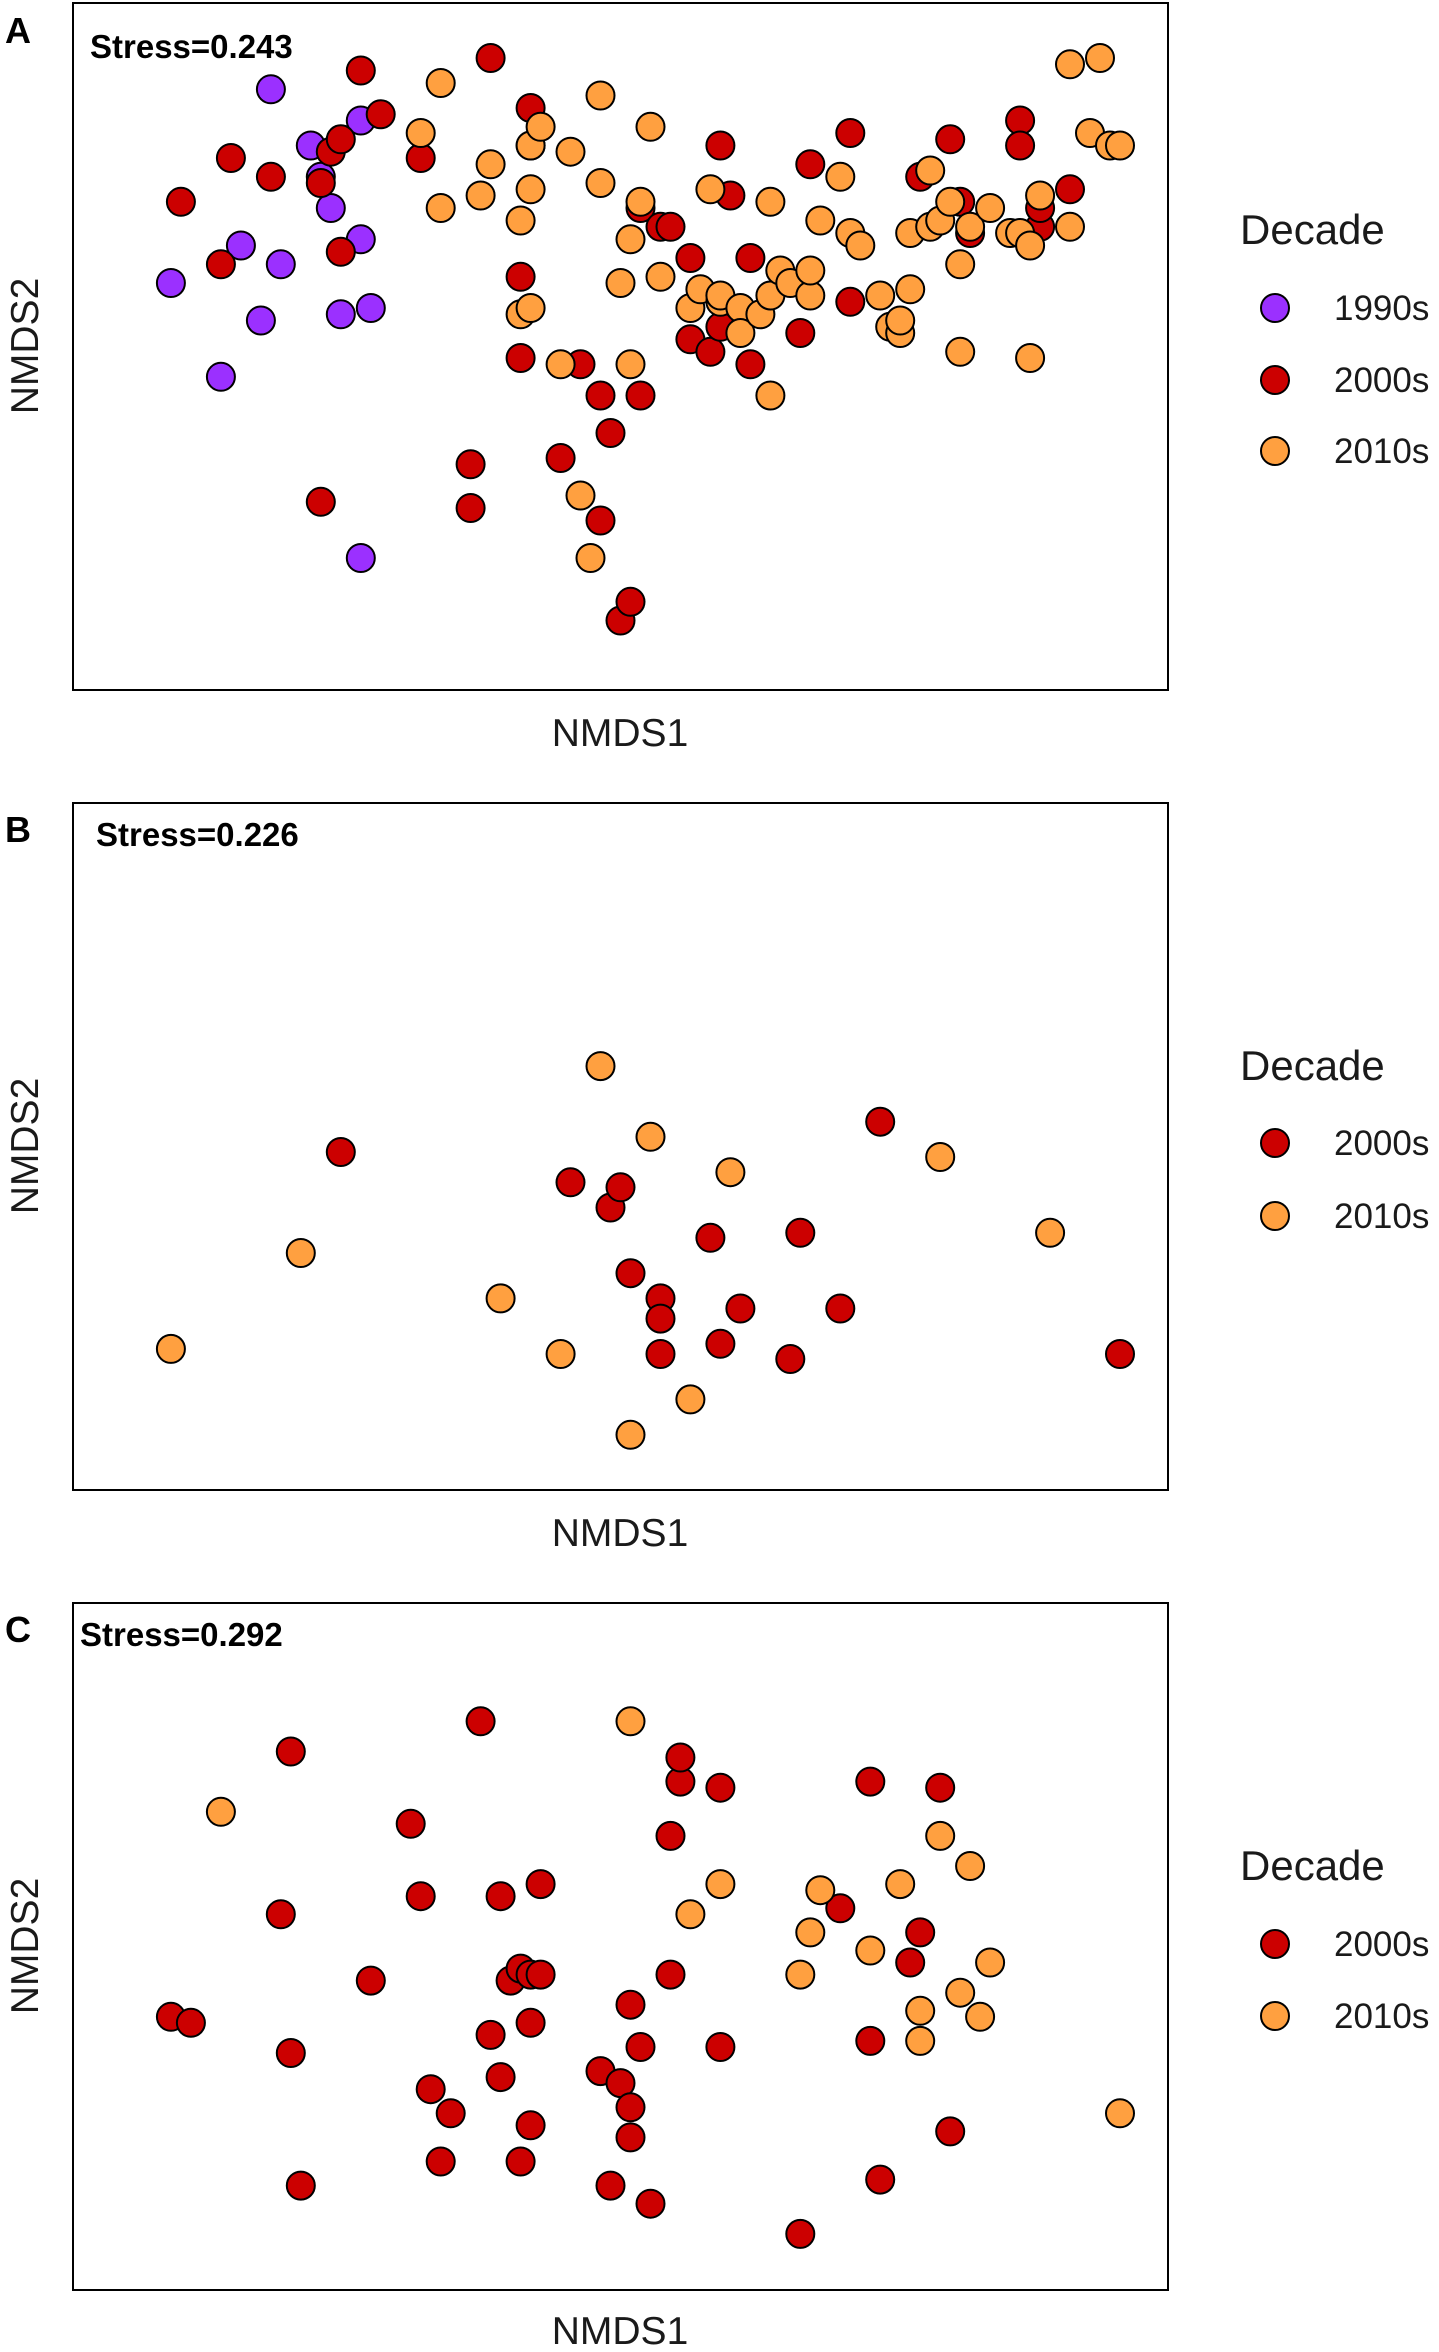 Image resolution: width=1439 pixels, height=2352 pixels. What do you see at coordinates (1334, 338) in the screenshot?
I see `legend-a: Decade 1990s 2000s 2010s` at bounding box center [1334, 338].